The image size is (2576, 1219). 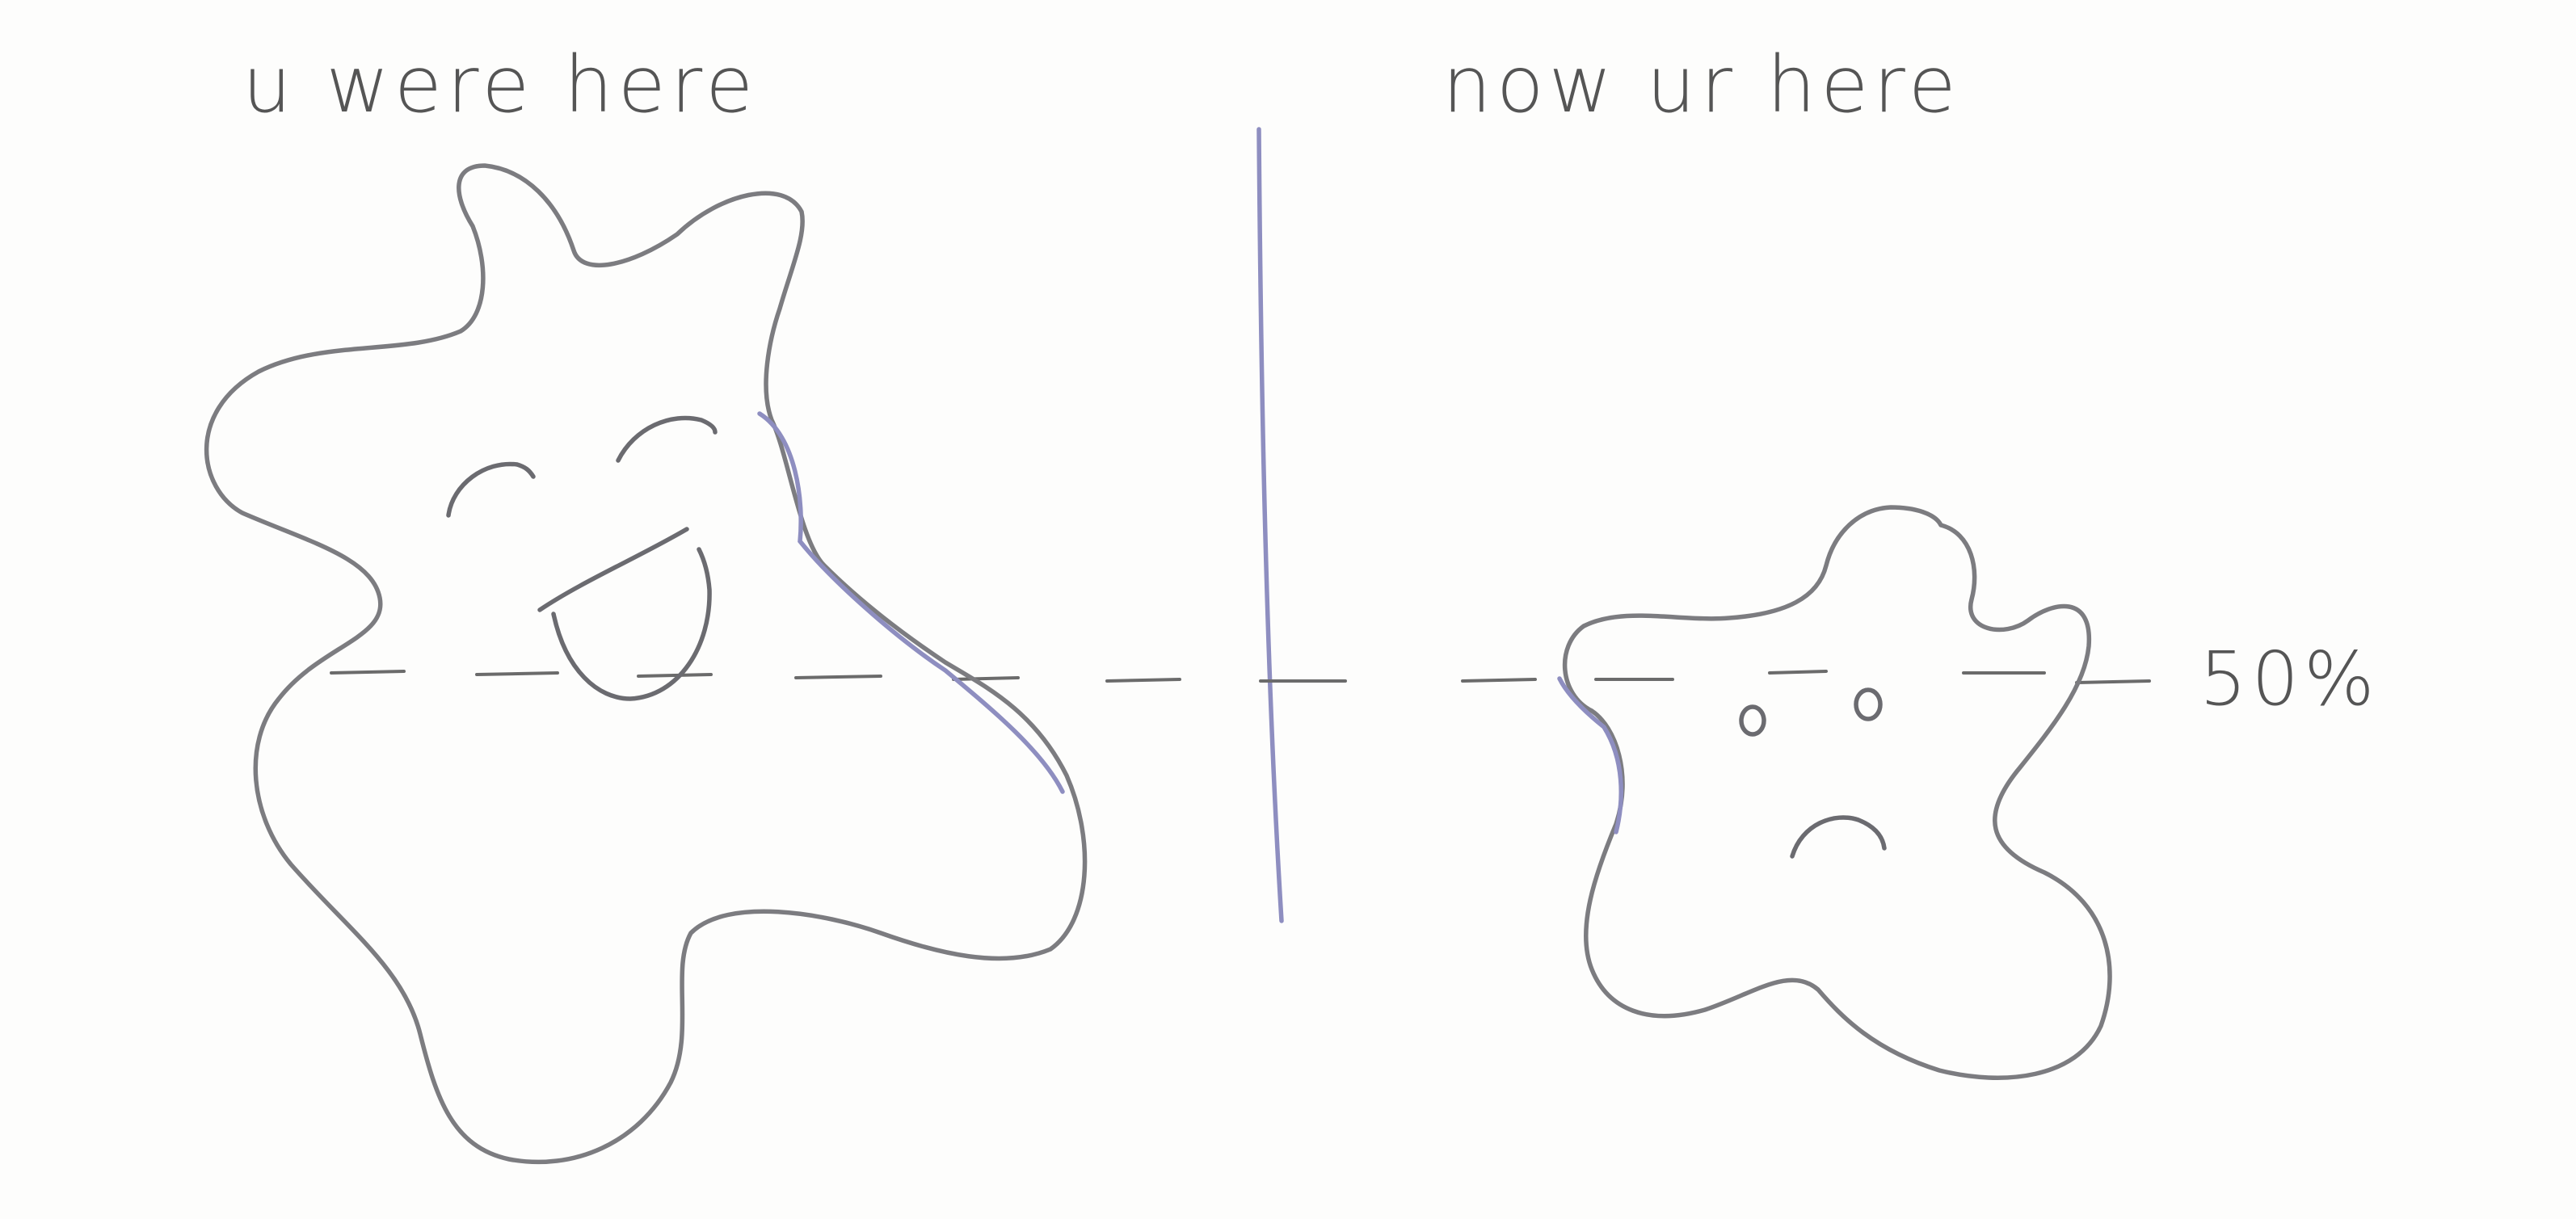 I want to click on happy-right-eye, so click(x=667, y=439).